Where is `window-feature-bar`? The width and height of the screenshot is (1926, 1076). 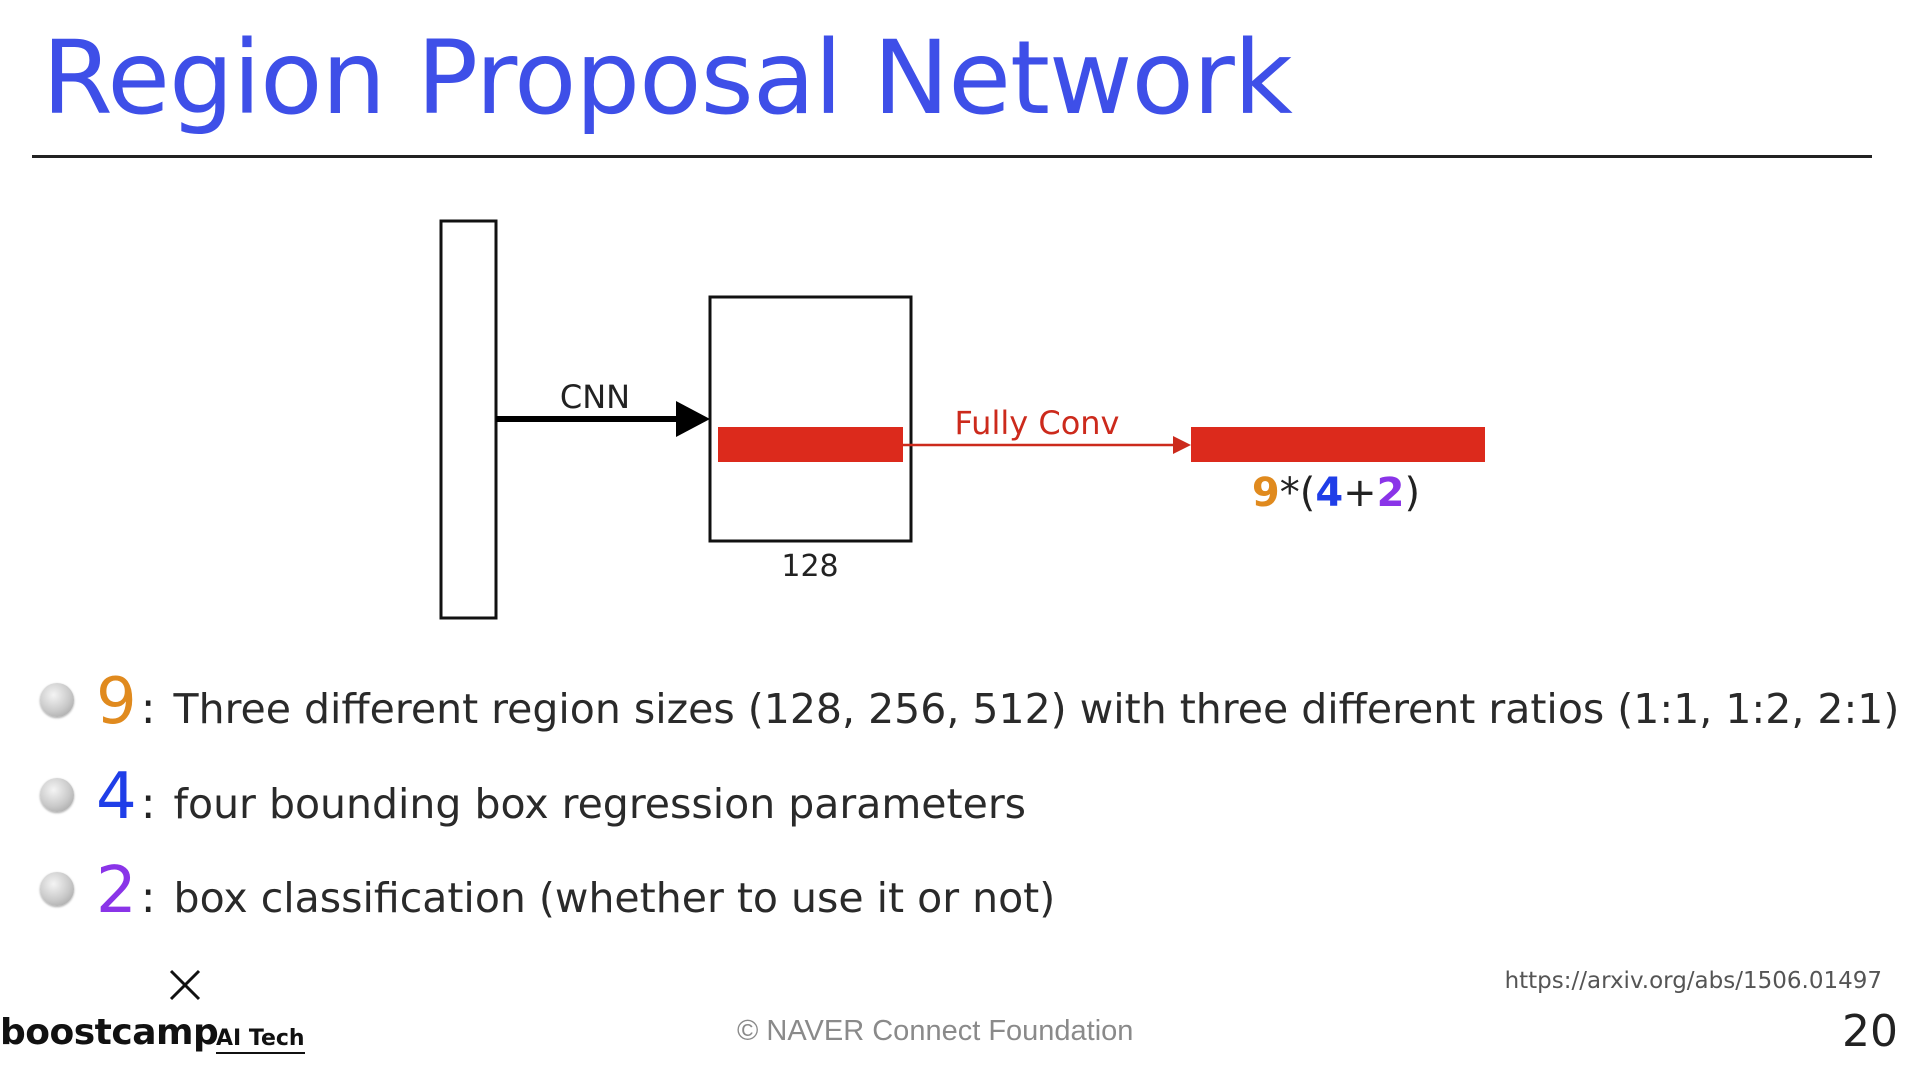
window-feature-bar is located at coordinates (810, 444).